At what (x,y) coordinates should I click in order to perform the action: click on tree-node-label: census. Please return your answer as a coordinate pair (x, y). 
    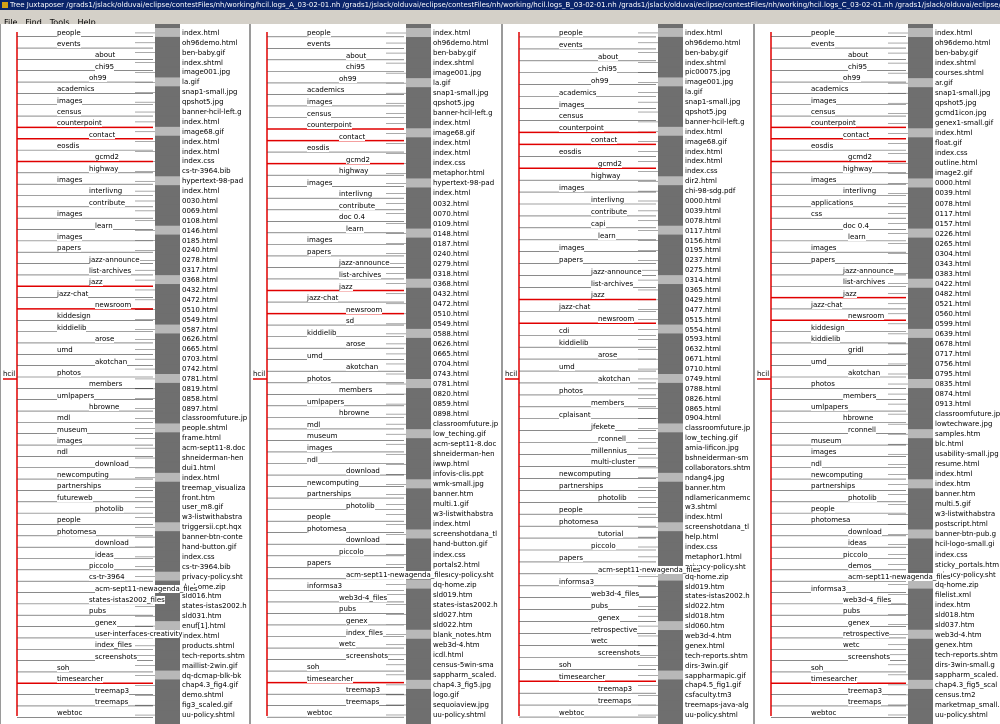
    Looking at the image, I should click on (319, 113).